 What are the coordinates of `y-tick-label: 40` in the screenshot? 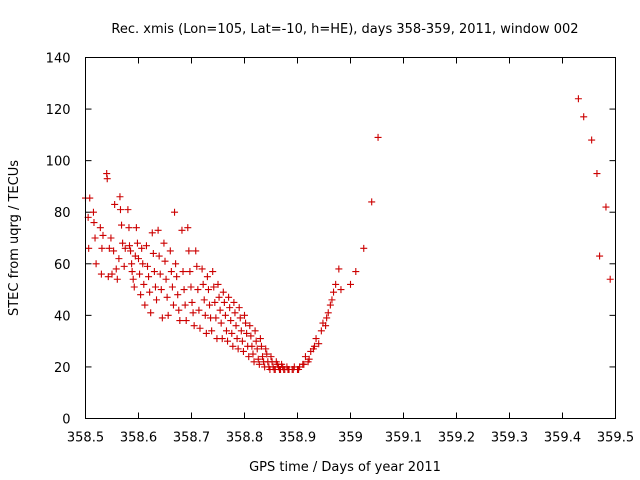 It's located at (62, 316).